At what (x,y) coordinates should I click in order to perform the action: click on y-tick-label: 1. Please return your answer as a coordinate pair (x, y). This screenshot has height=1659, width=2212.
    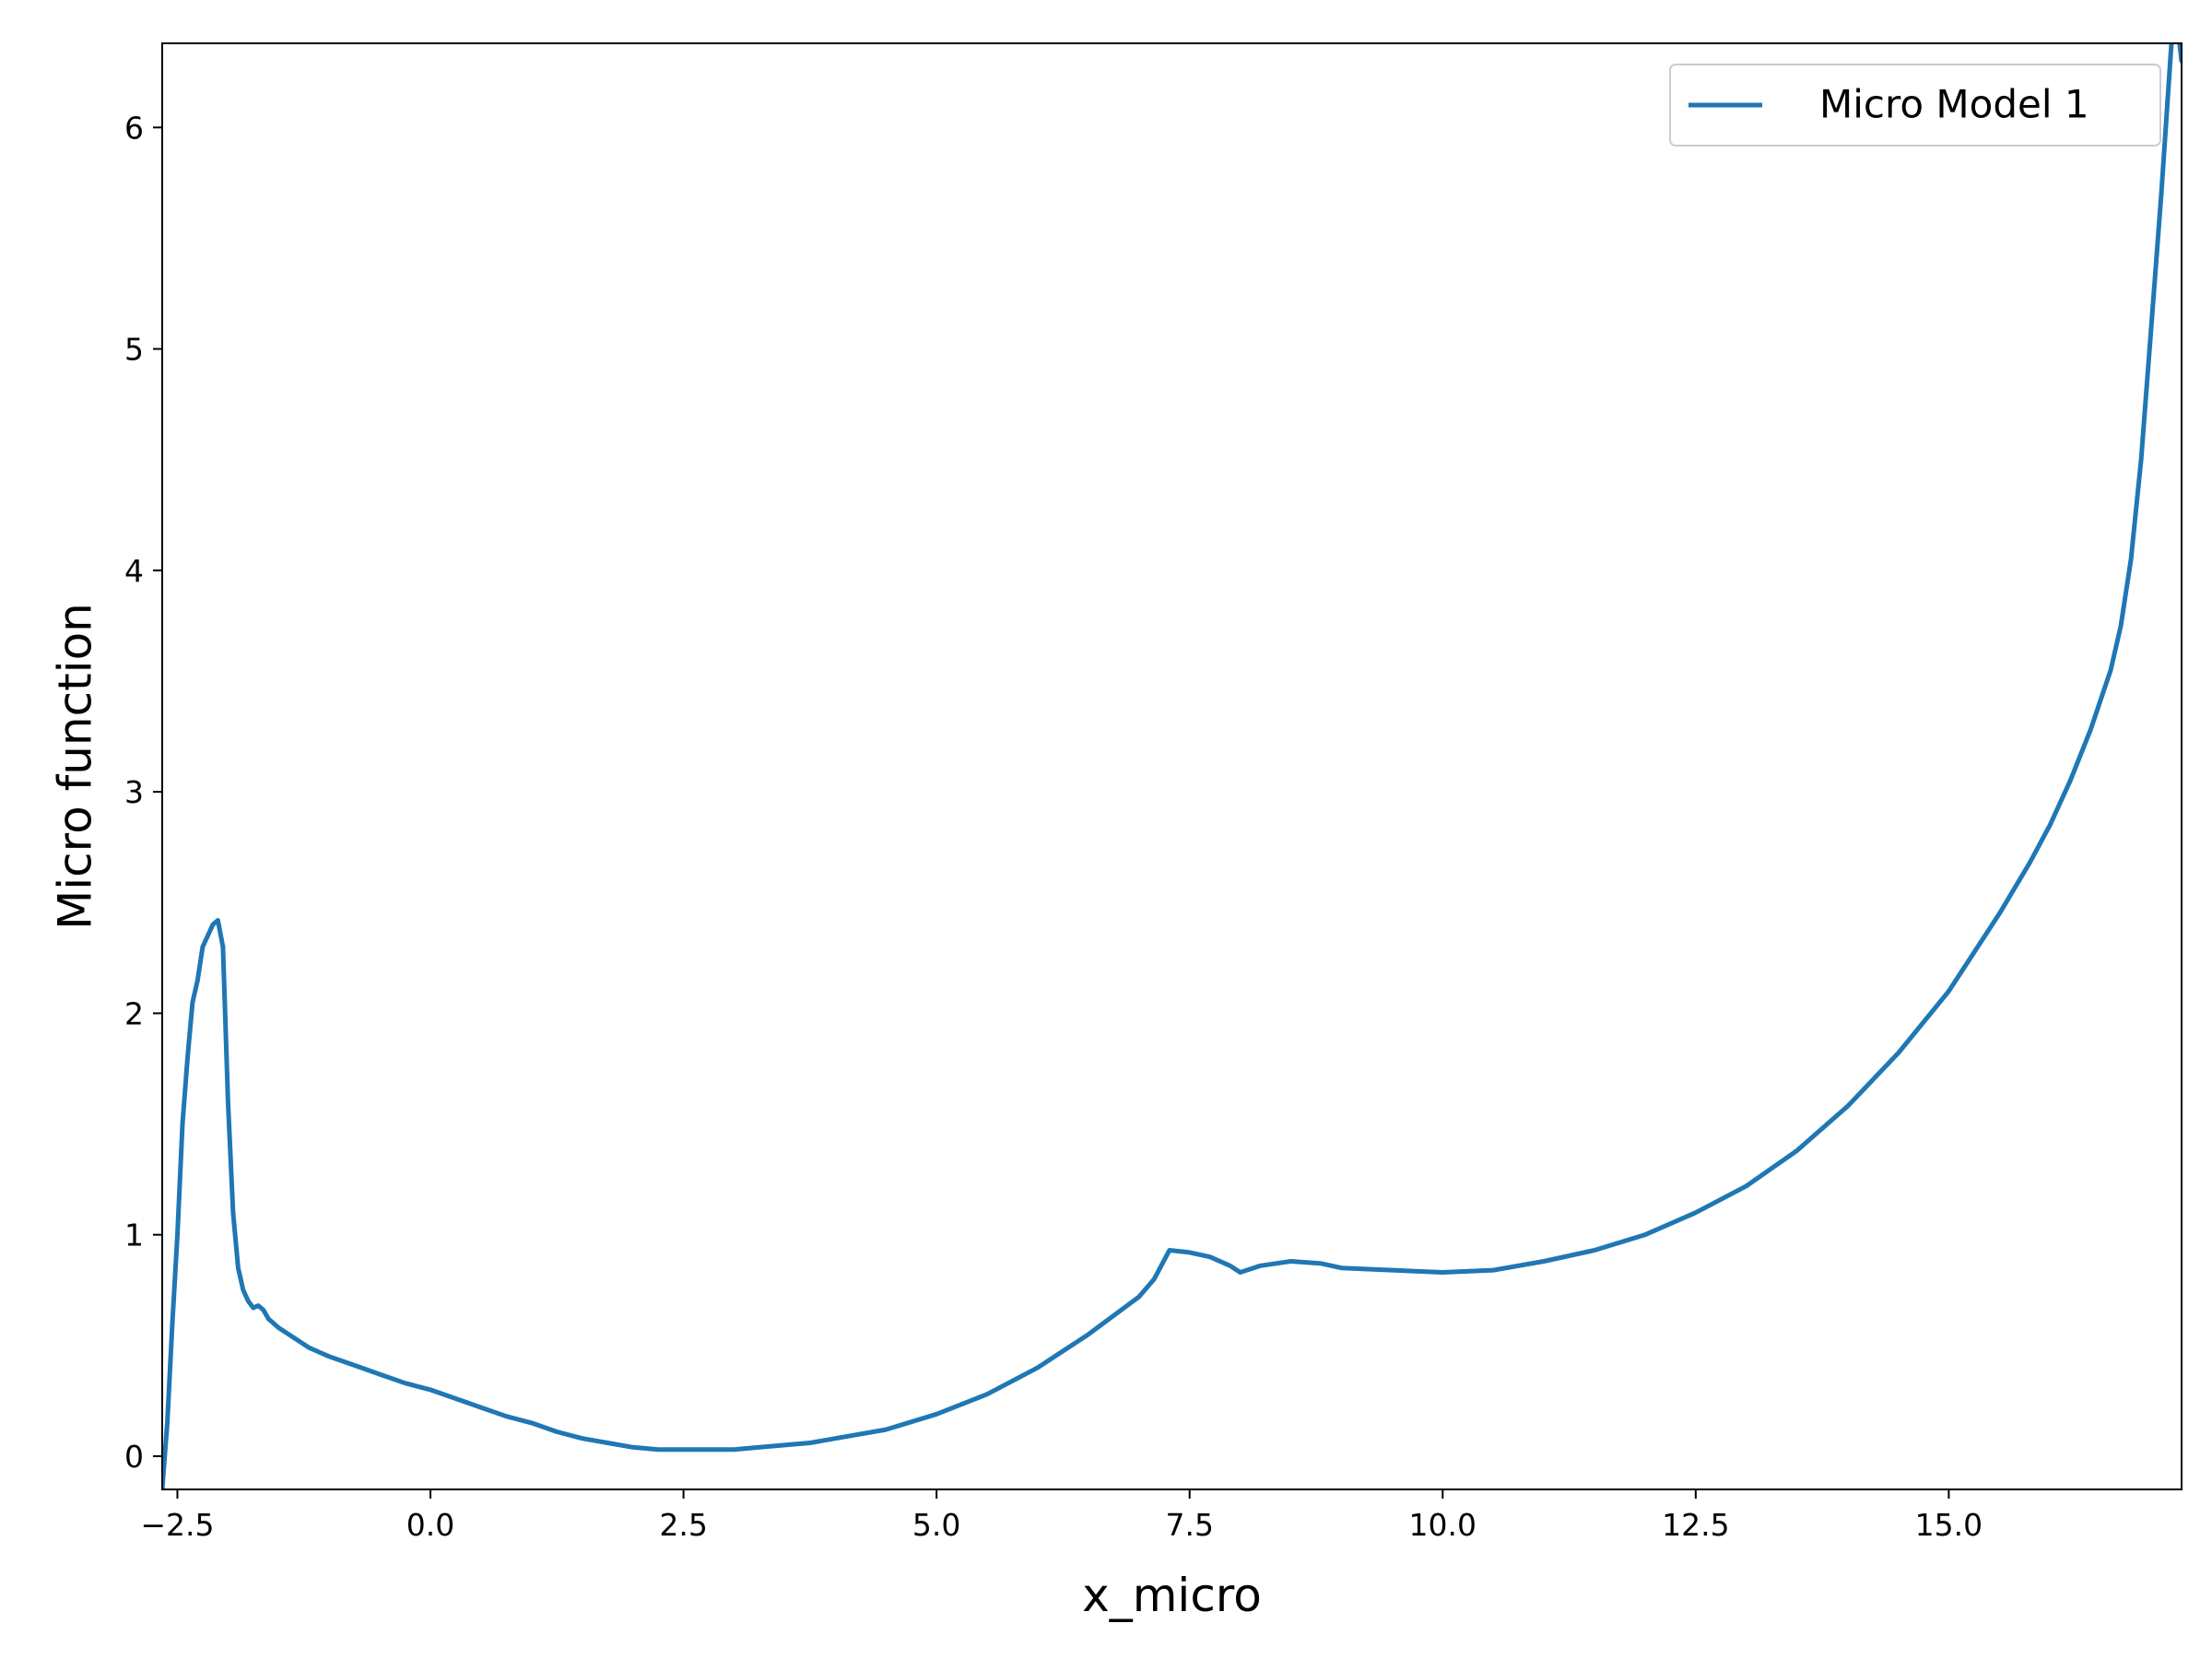
    Looking at the image, I should click on (134, 1235).